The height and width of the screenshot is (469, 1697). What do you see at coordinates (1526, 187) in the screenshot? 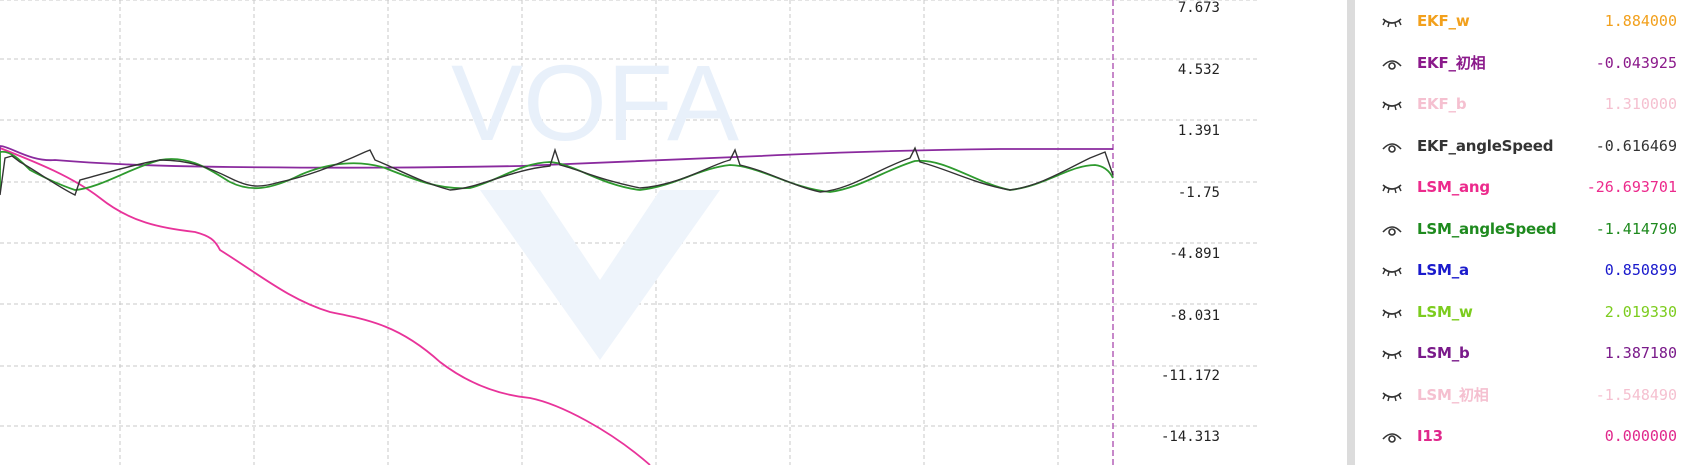
I see `channel-row: LSM_ang -26.693701` at bounding box center [1526, 187].